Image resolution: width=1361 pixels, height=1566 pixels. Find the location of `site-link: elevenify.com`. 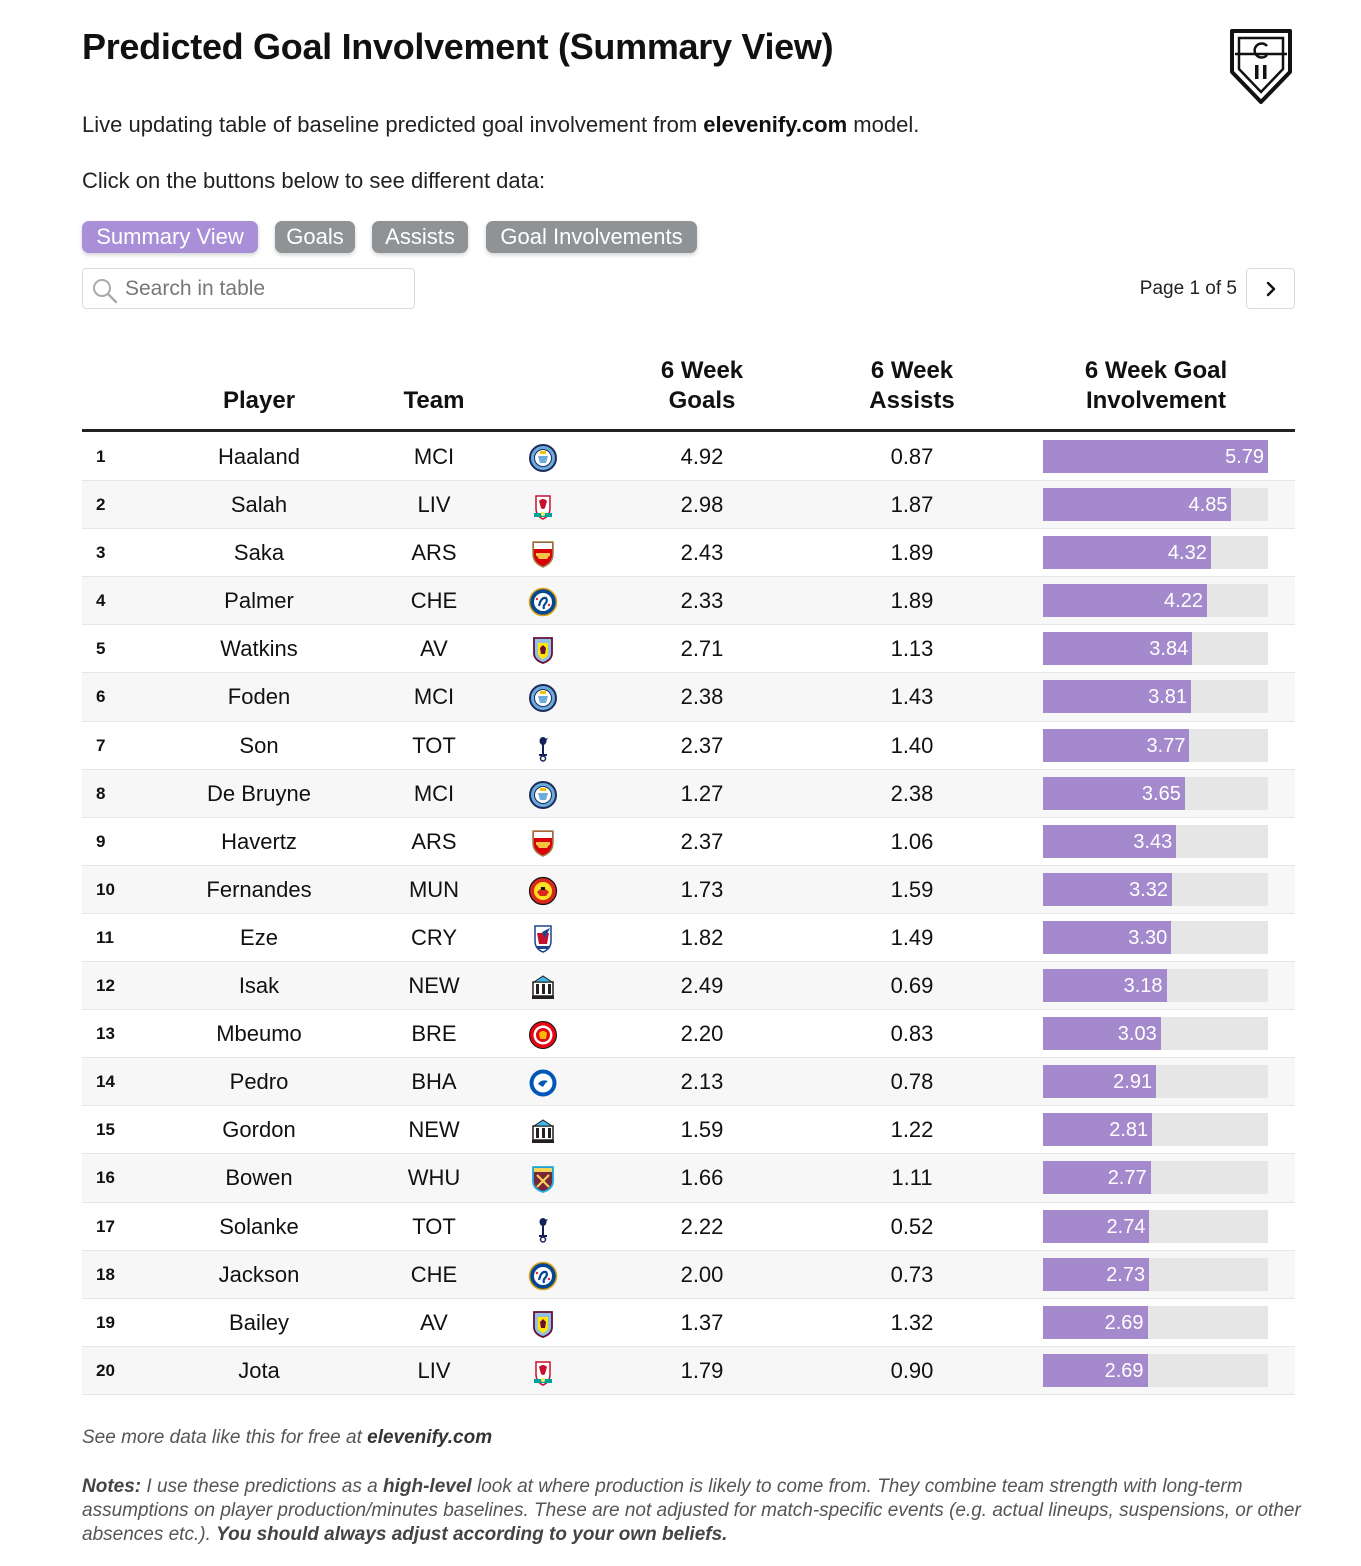

site-link: elevenify.com is located at coordinates (775, 124).